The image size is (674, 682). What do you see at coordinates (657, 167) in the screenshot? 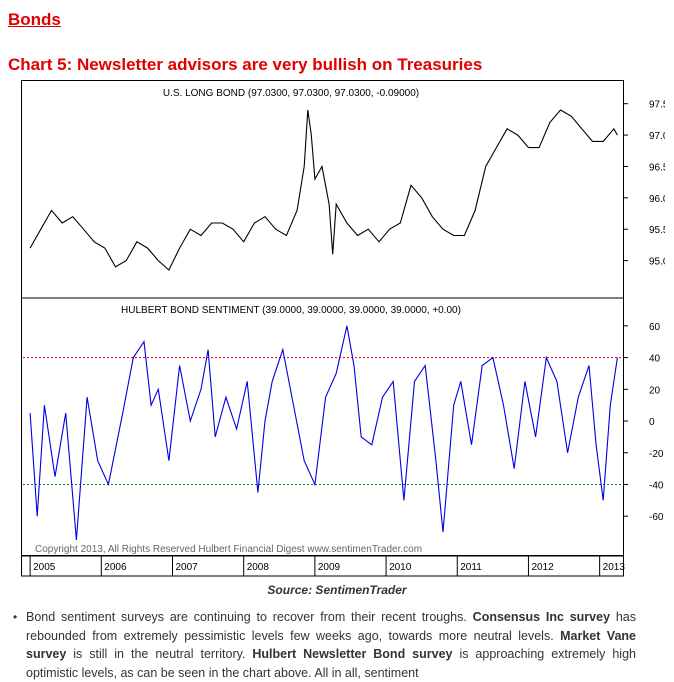
I see `y-tick-label: 96.5` at bounding box center [657, 167].